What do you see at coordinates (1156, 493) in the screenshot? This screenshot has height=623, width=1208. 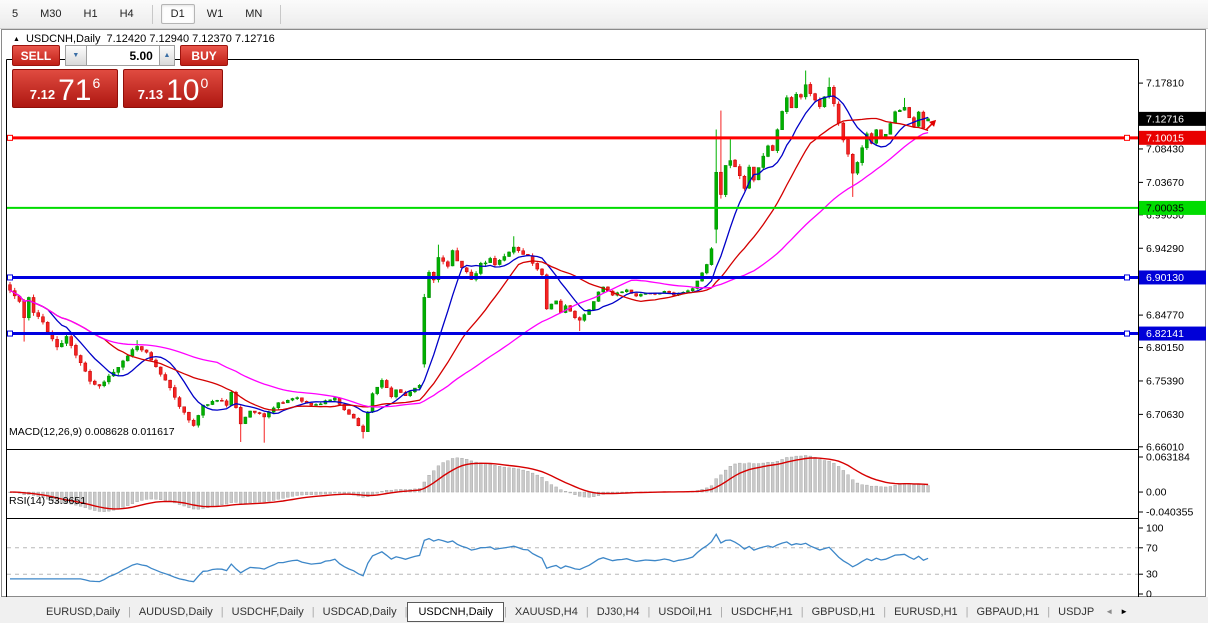 I see `macd-tick-label: 0.00` at bounding box center [1156, 493].